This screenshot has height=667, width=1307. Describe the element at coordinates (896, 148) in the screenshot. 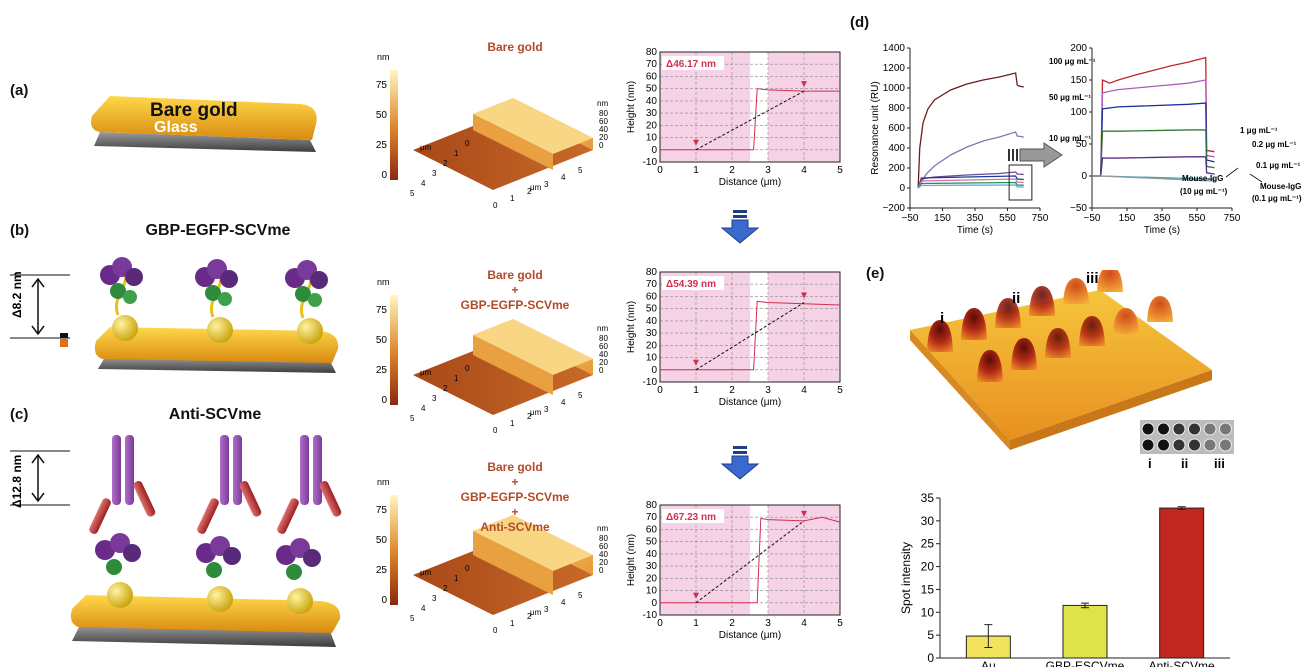

I see `y-tick-label: 400` at that location.